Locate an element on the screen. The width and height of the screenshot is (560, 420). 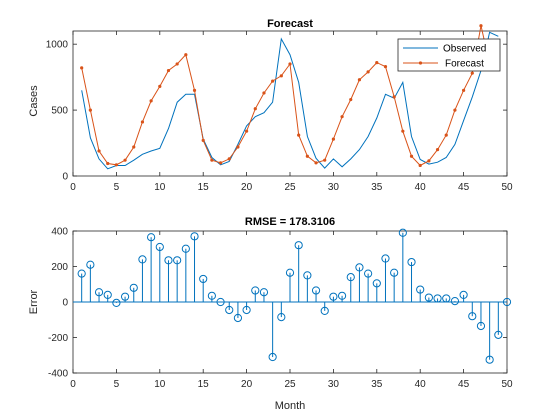
y-tick-label: 0 is located at coordinates (65, 303).